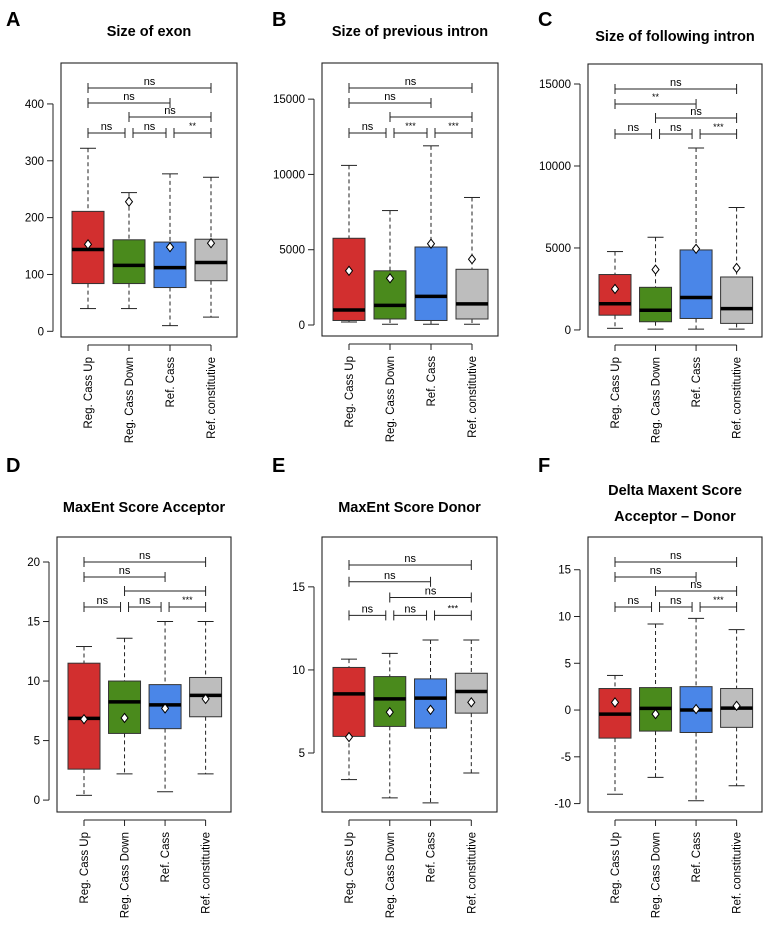 This screenshot has height=933, width=764. Describe the element at coordinates (34, 219) in the screenshot. I see `y-tick-label: 200` at that location.